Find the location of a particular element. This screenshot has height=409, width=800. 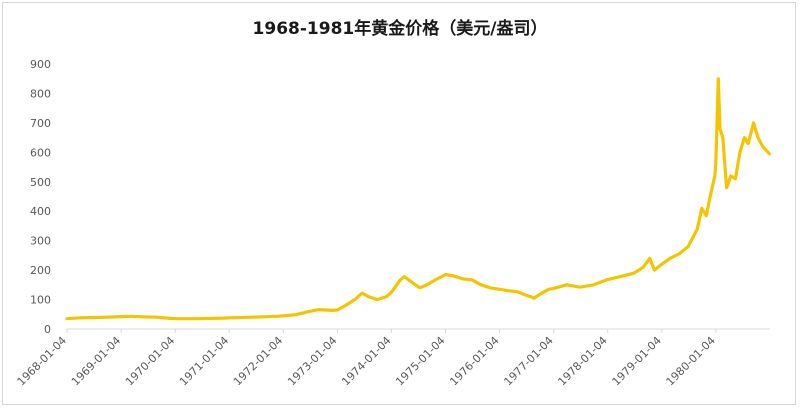

x-tick-label-1977-01-04: 1977-01-04 is located at coordinates (528, 361).